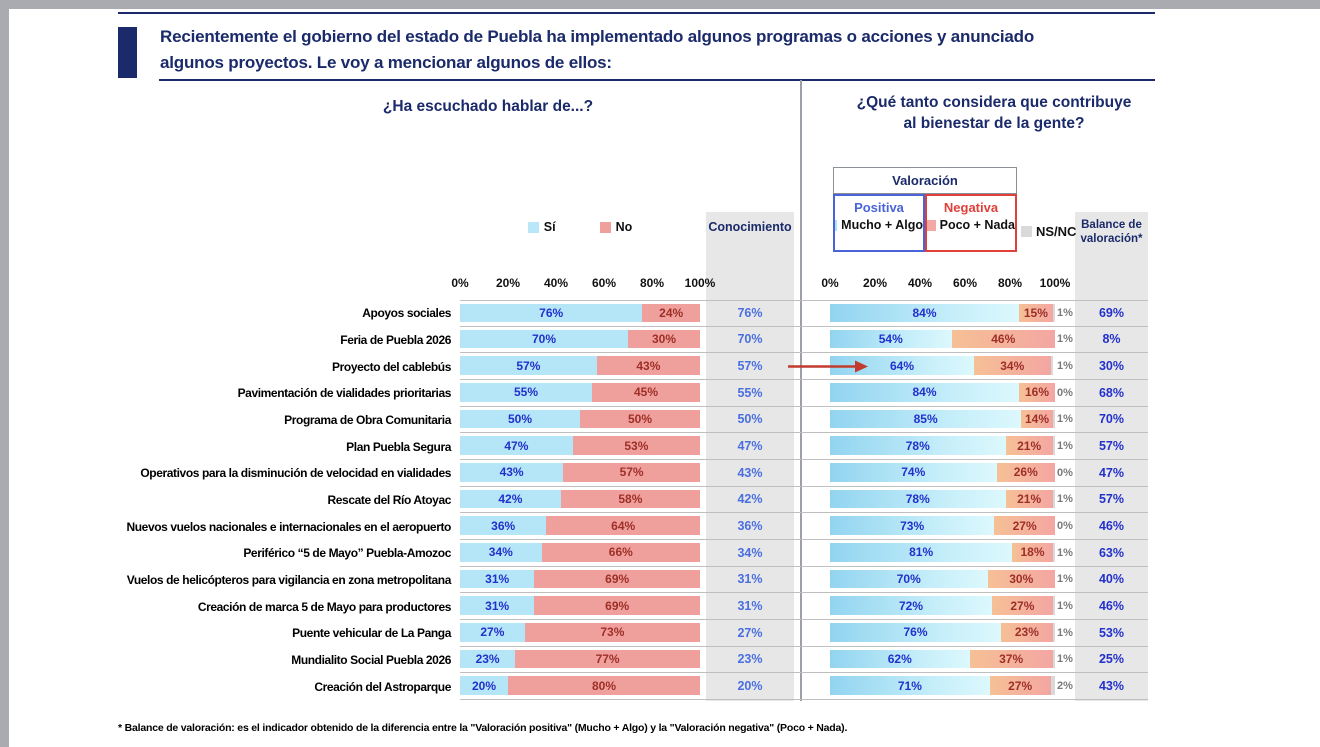 Image resolution: width=1320 pixels, height=747 pixels. I want to click on negative-bar-segment: 16%, so click(1037, 392).